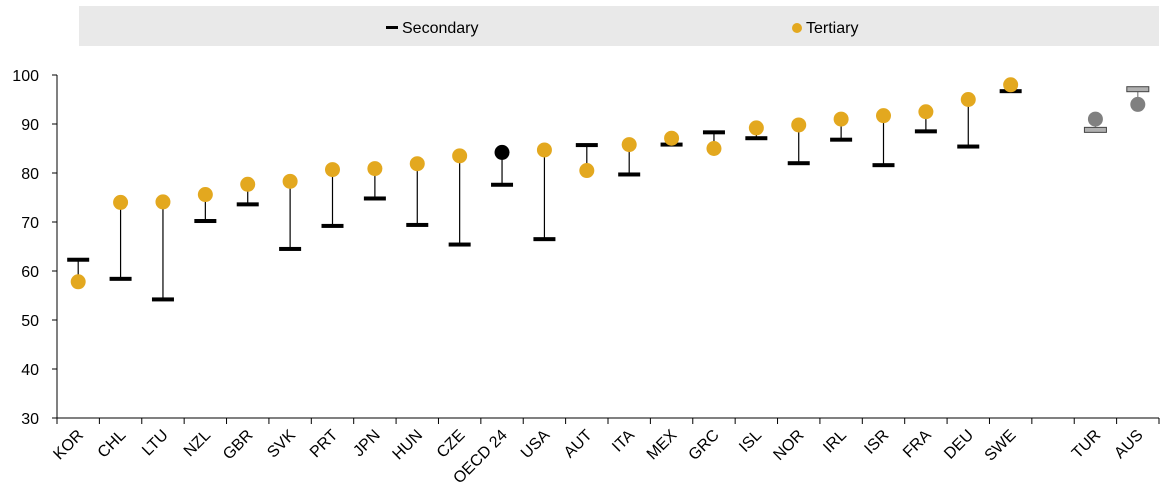 The height and width of the screenshot is (486, 1168). Describe the element at coordinates (408, 445) in the screenshot. I see `x-tick-label: HUN` at that location.